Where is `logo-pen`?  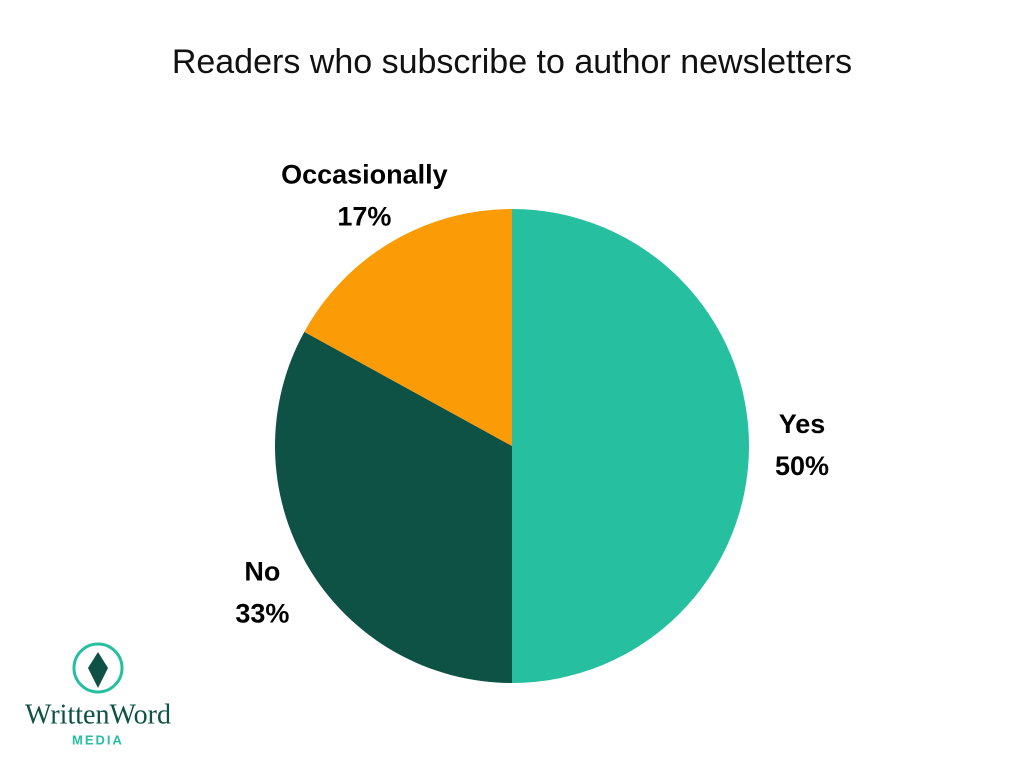 logo-pen is located at coordinates (98, 670).